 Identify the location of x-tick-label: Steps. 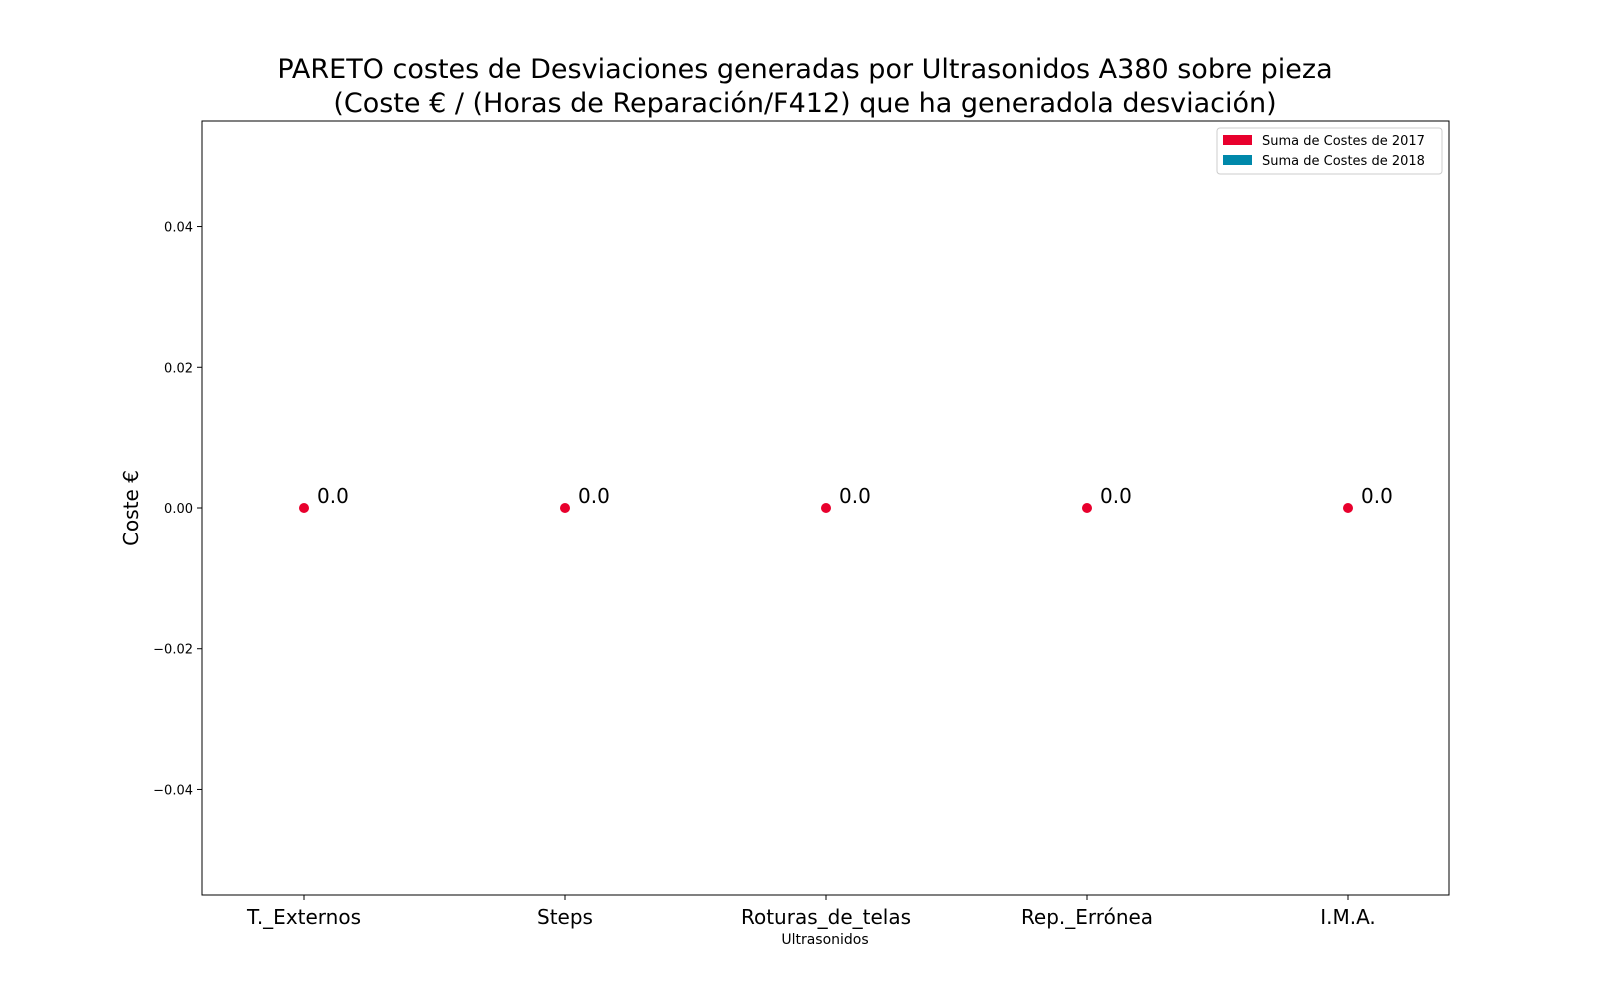
(565, 917).